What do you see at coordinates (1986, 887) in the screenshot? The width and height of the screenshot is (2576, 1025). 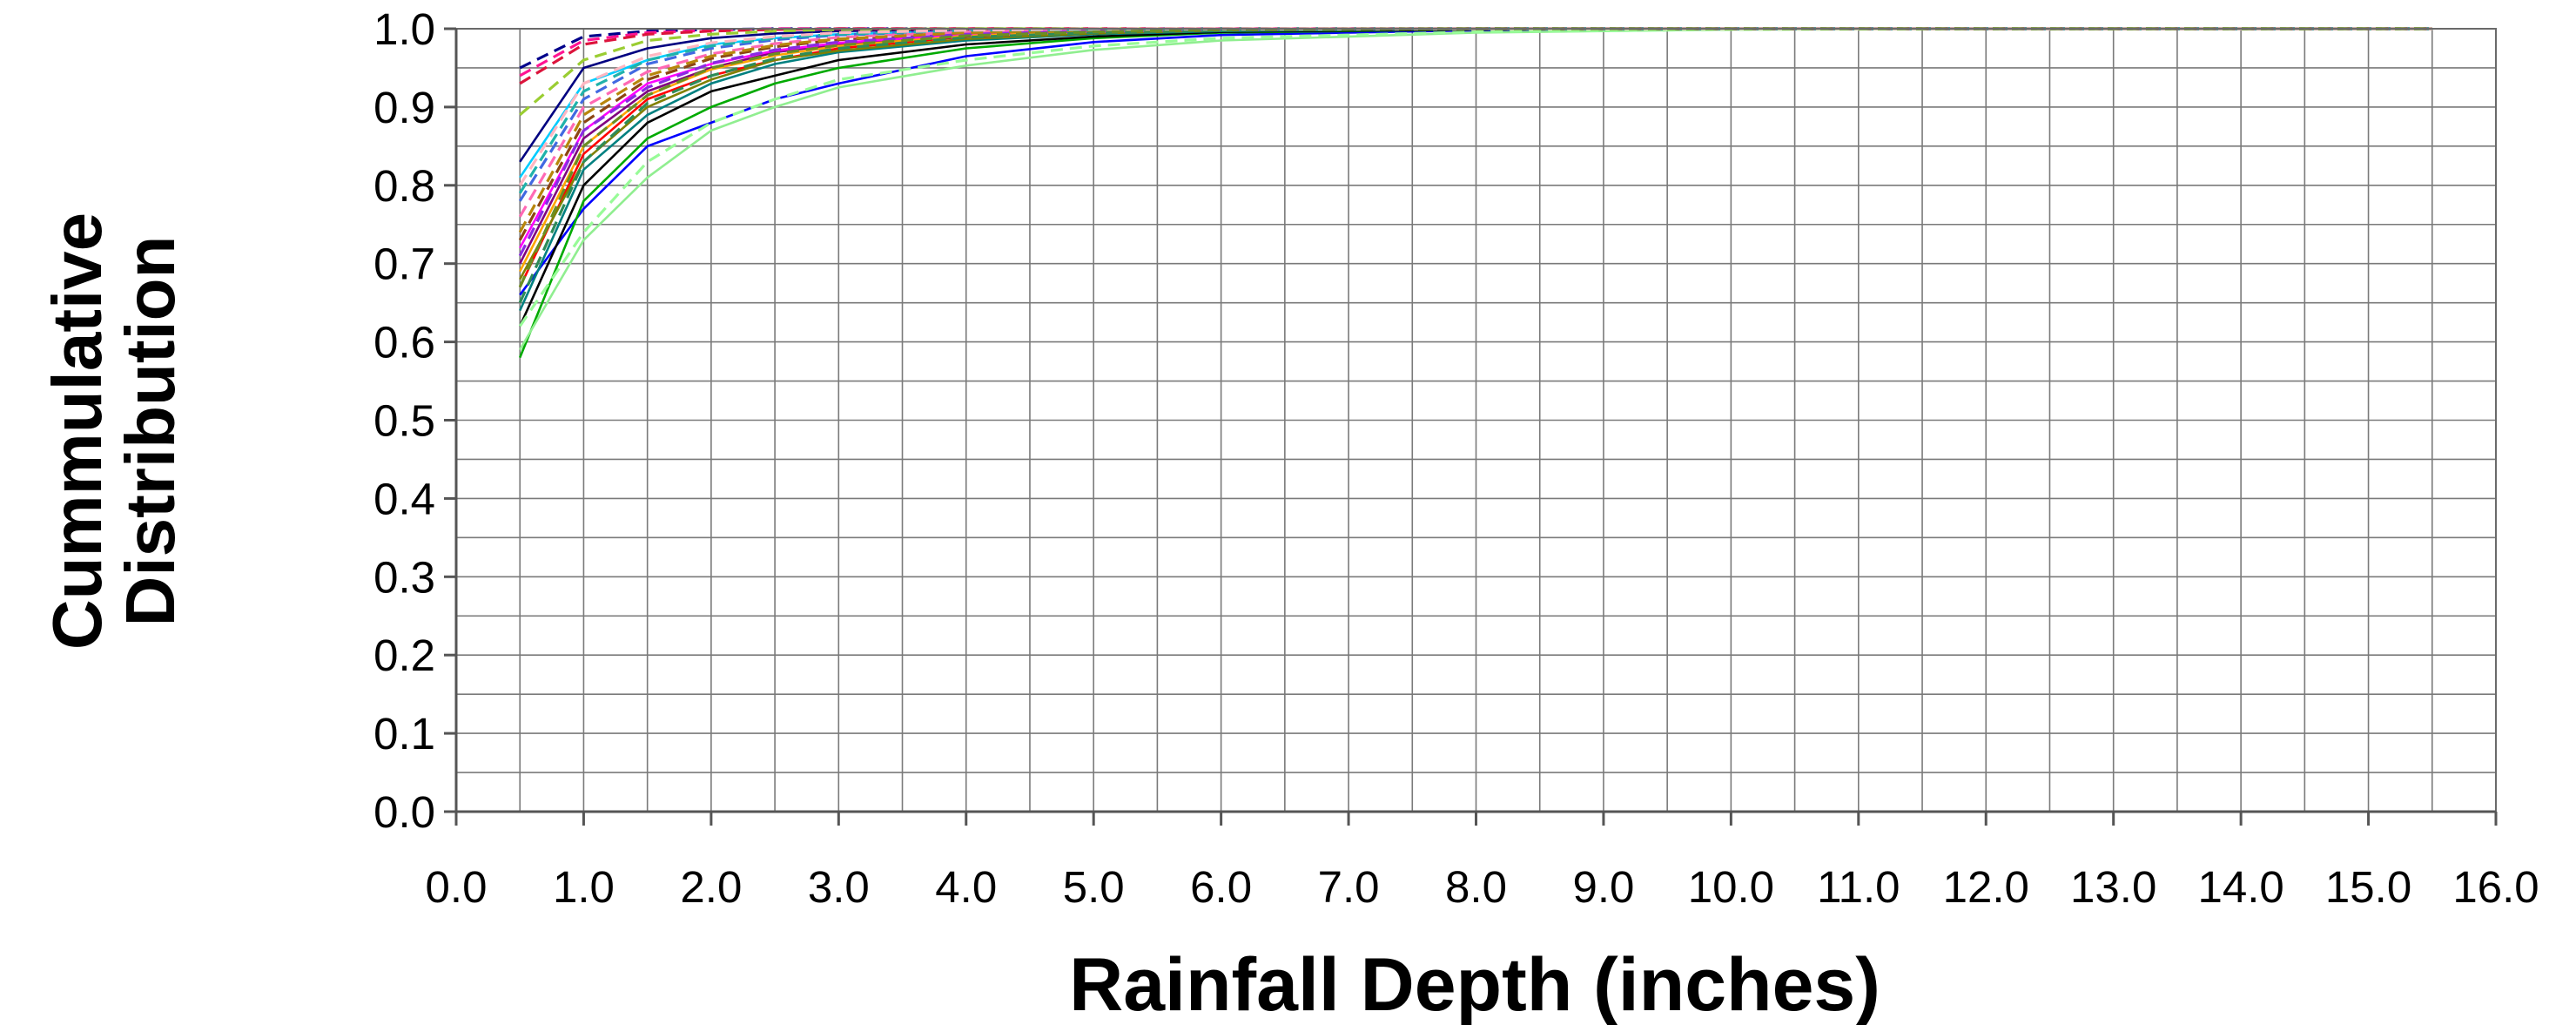 I see `x-tick-label: 12.0` at bounding box center [1986, 887].